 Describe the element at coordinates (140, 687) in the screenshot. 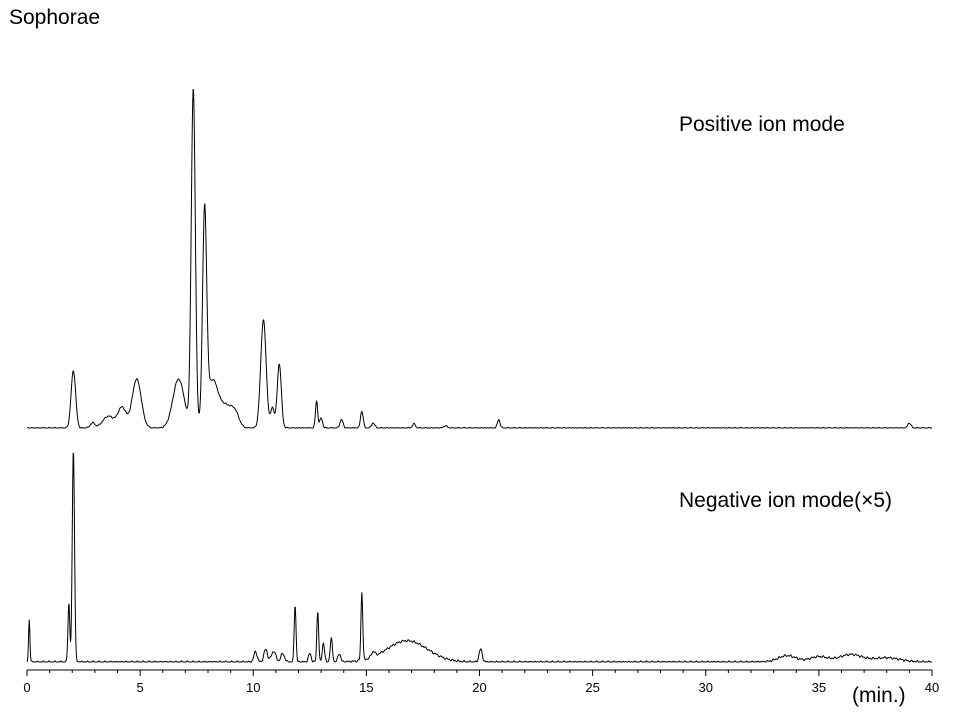

I see `x-tick-label: 5` at that location.